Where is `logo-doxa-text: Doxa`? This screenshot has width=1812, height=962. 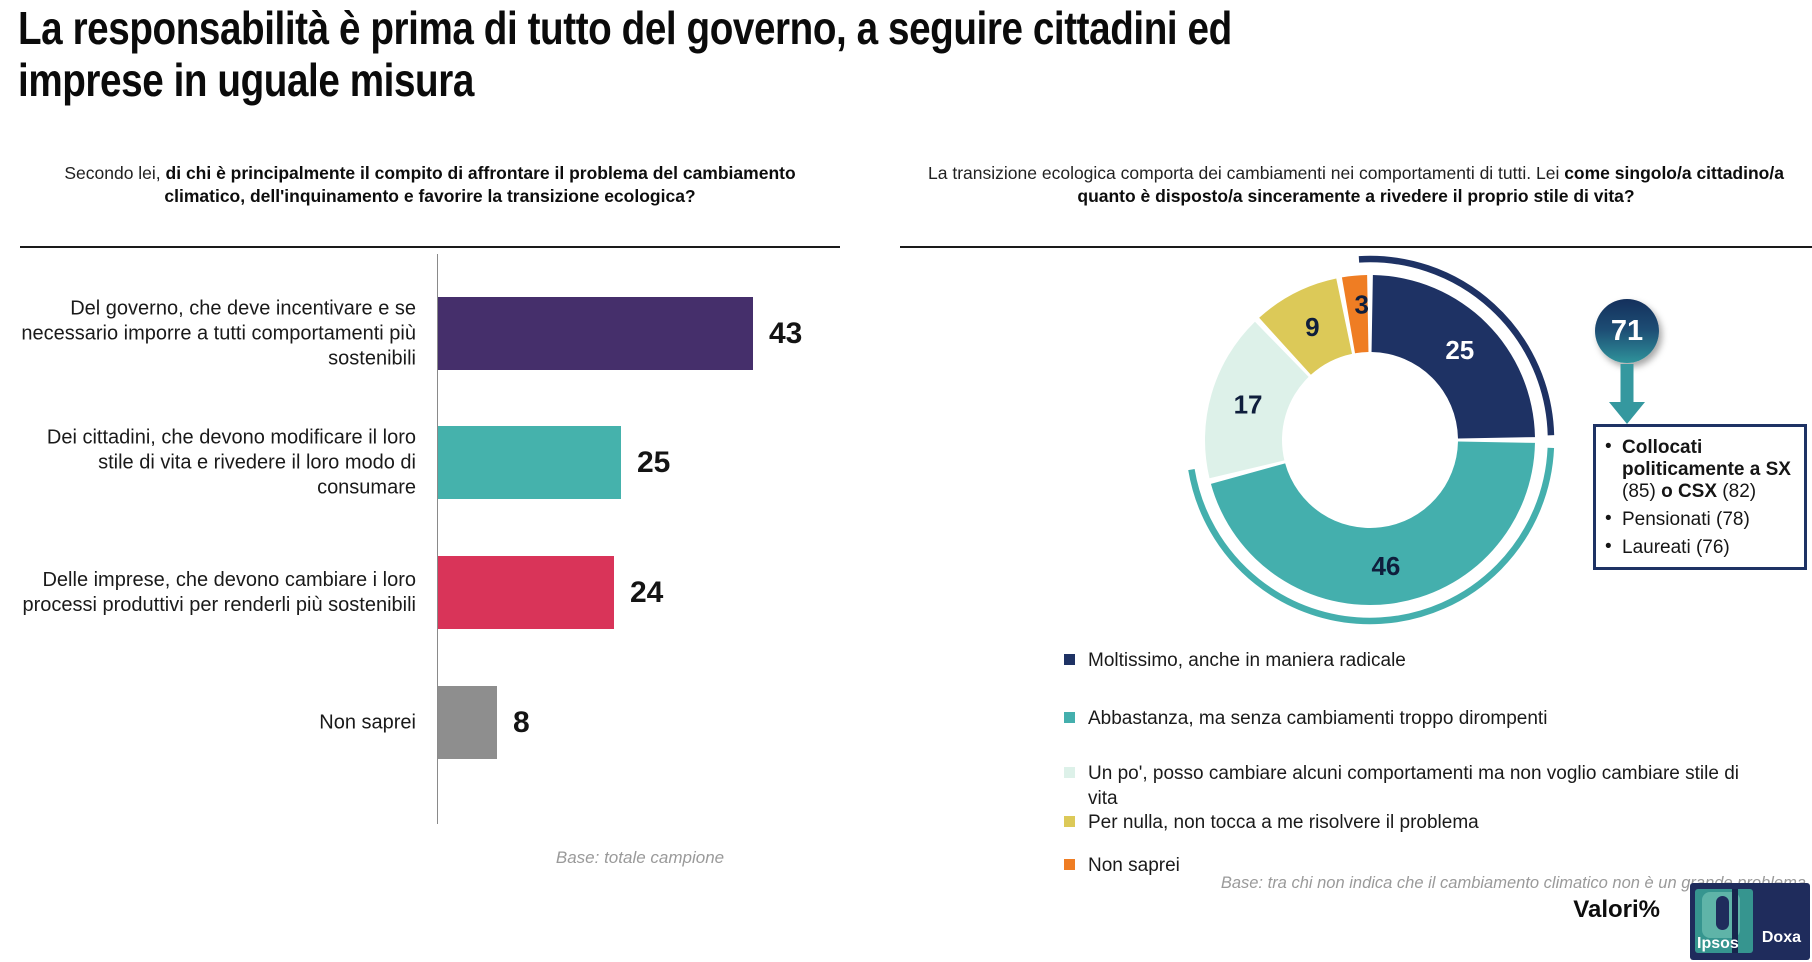 logo-doxa-text: Doxa is located at coordinates (1781, 937).